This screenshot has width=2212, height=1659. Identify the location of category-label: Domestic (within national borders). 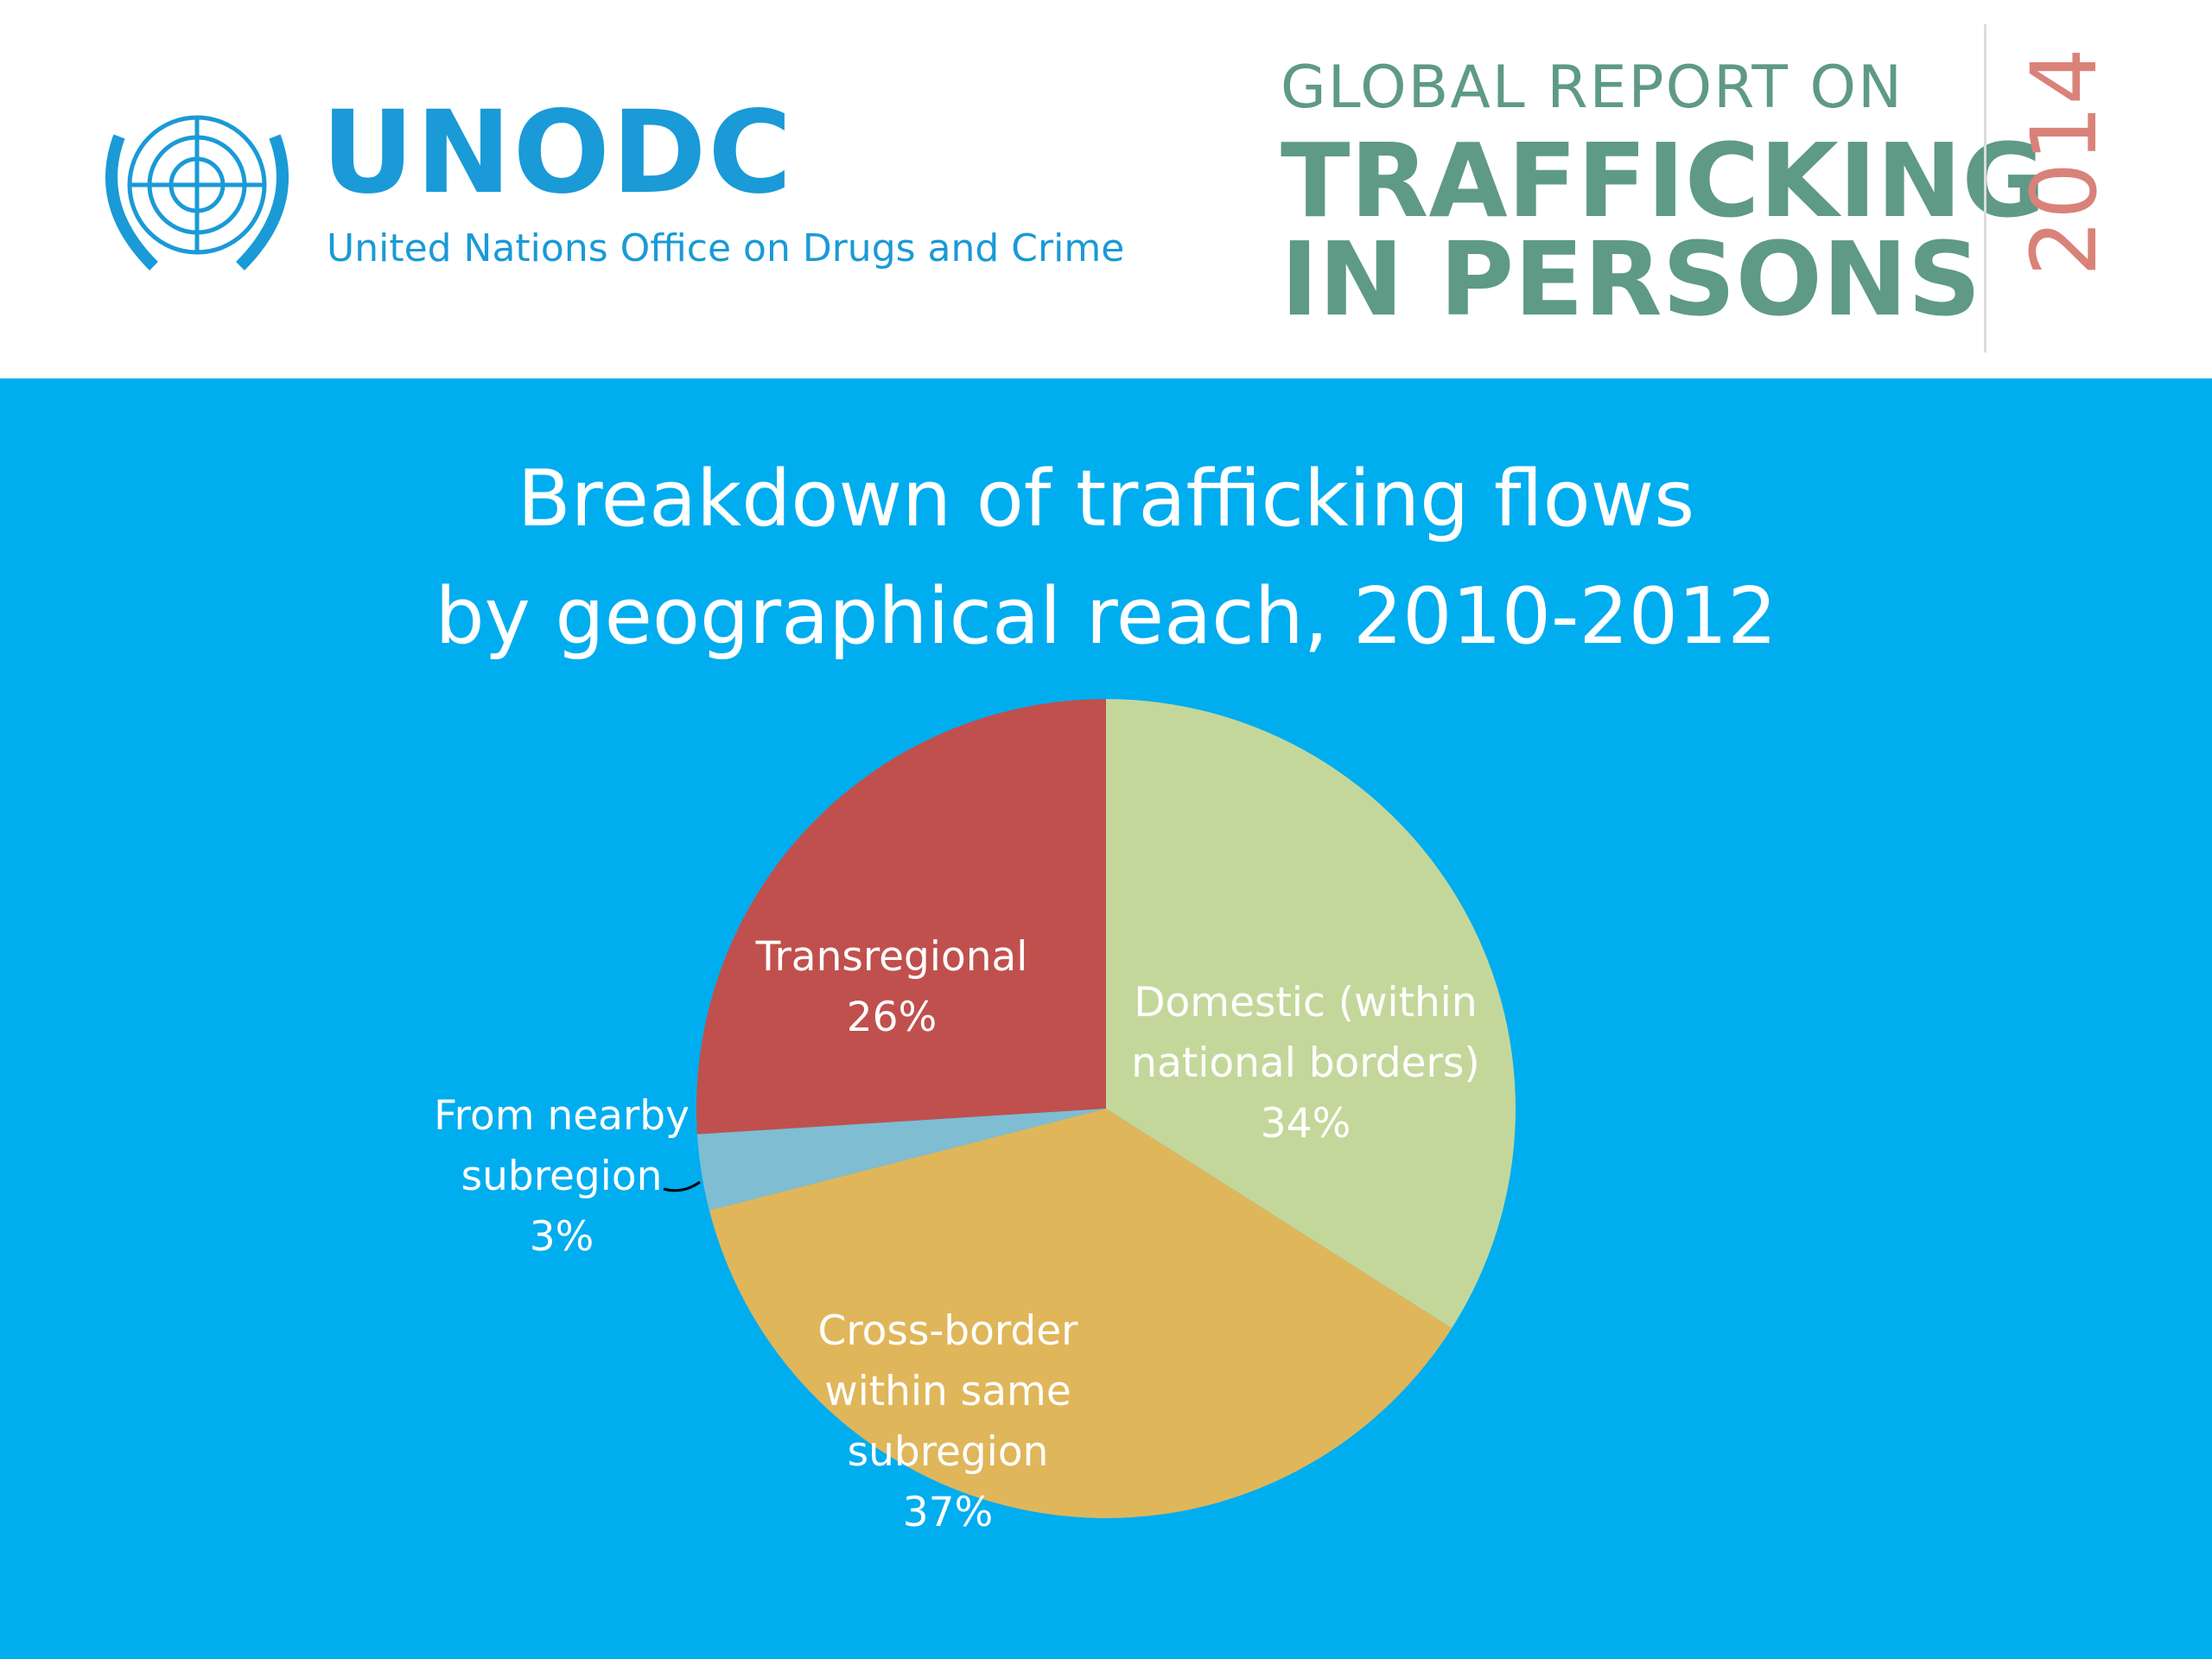
(1305, 1033).